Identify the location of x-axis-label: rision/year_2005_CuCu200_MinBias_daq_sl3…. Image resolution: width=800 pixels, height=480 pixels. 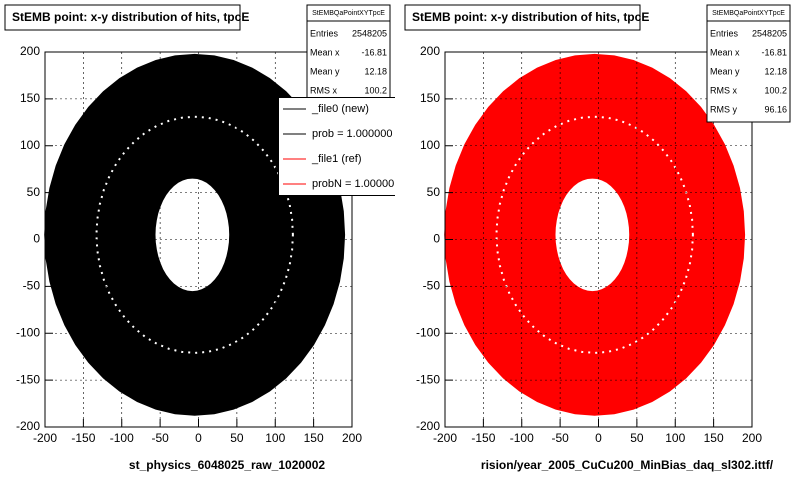
(627, 465).